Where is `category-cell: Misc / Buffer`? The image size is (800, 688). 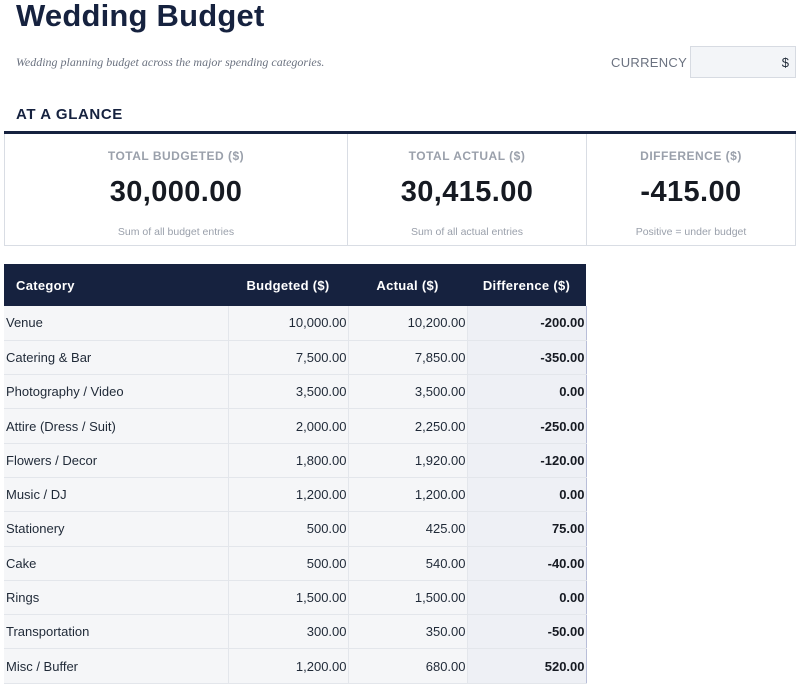 category-cell: Misc / Buffer is located at coordinates (116, 666).